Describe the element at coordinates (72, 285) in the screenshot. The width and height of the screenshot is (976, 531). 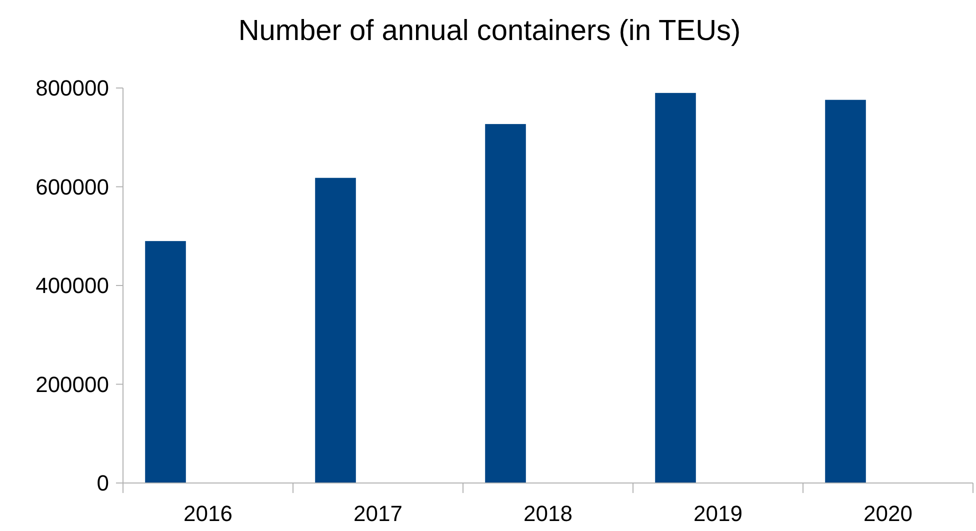
I see `y-tick-label: 400000` at that location.